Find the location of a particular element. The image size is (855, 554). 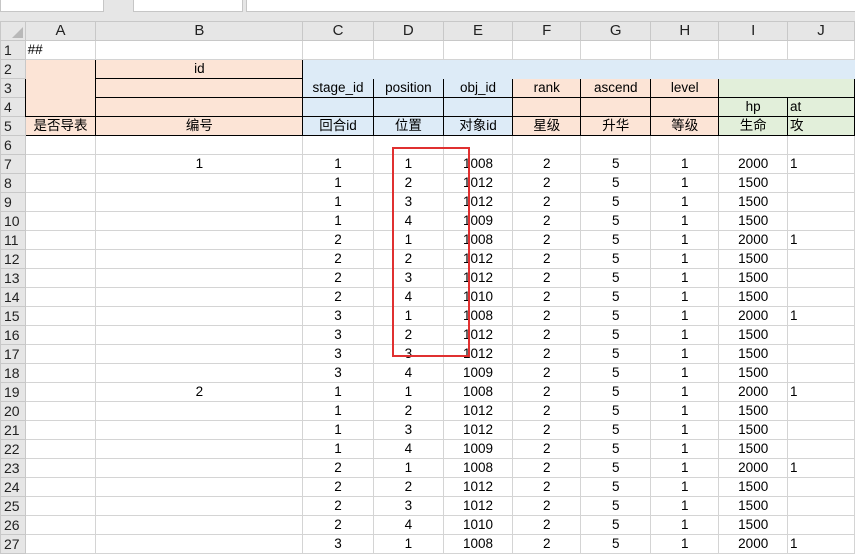

cell-b3 is located at coordinates (199, 88).